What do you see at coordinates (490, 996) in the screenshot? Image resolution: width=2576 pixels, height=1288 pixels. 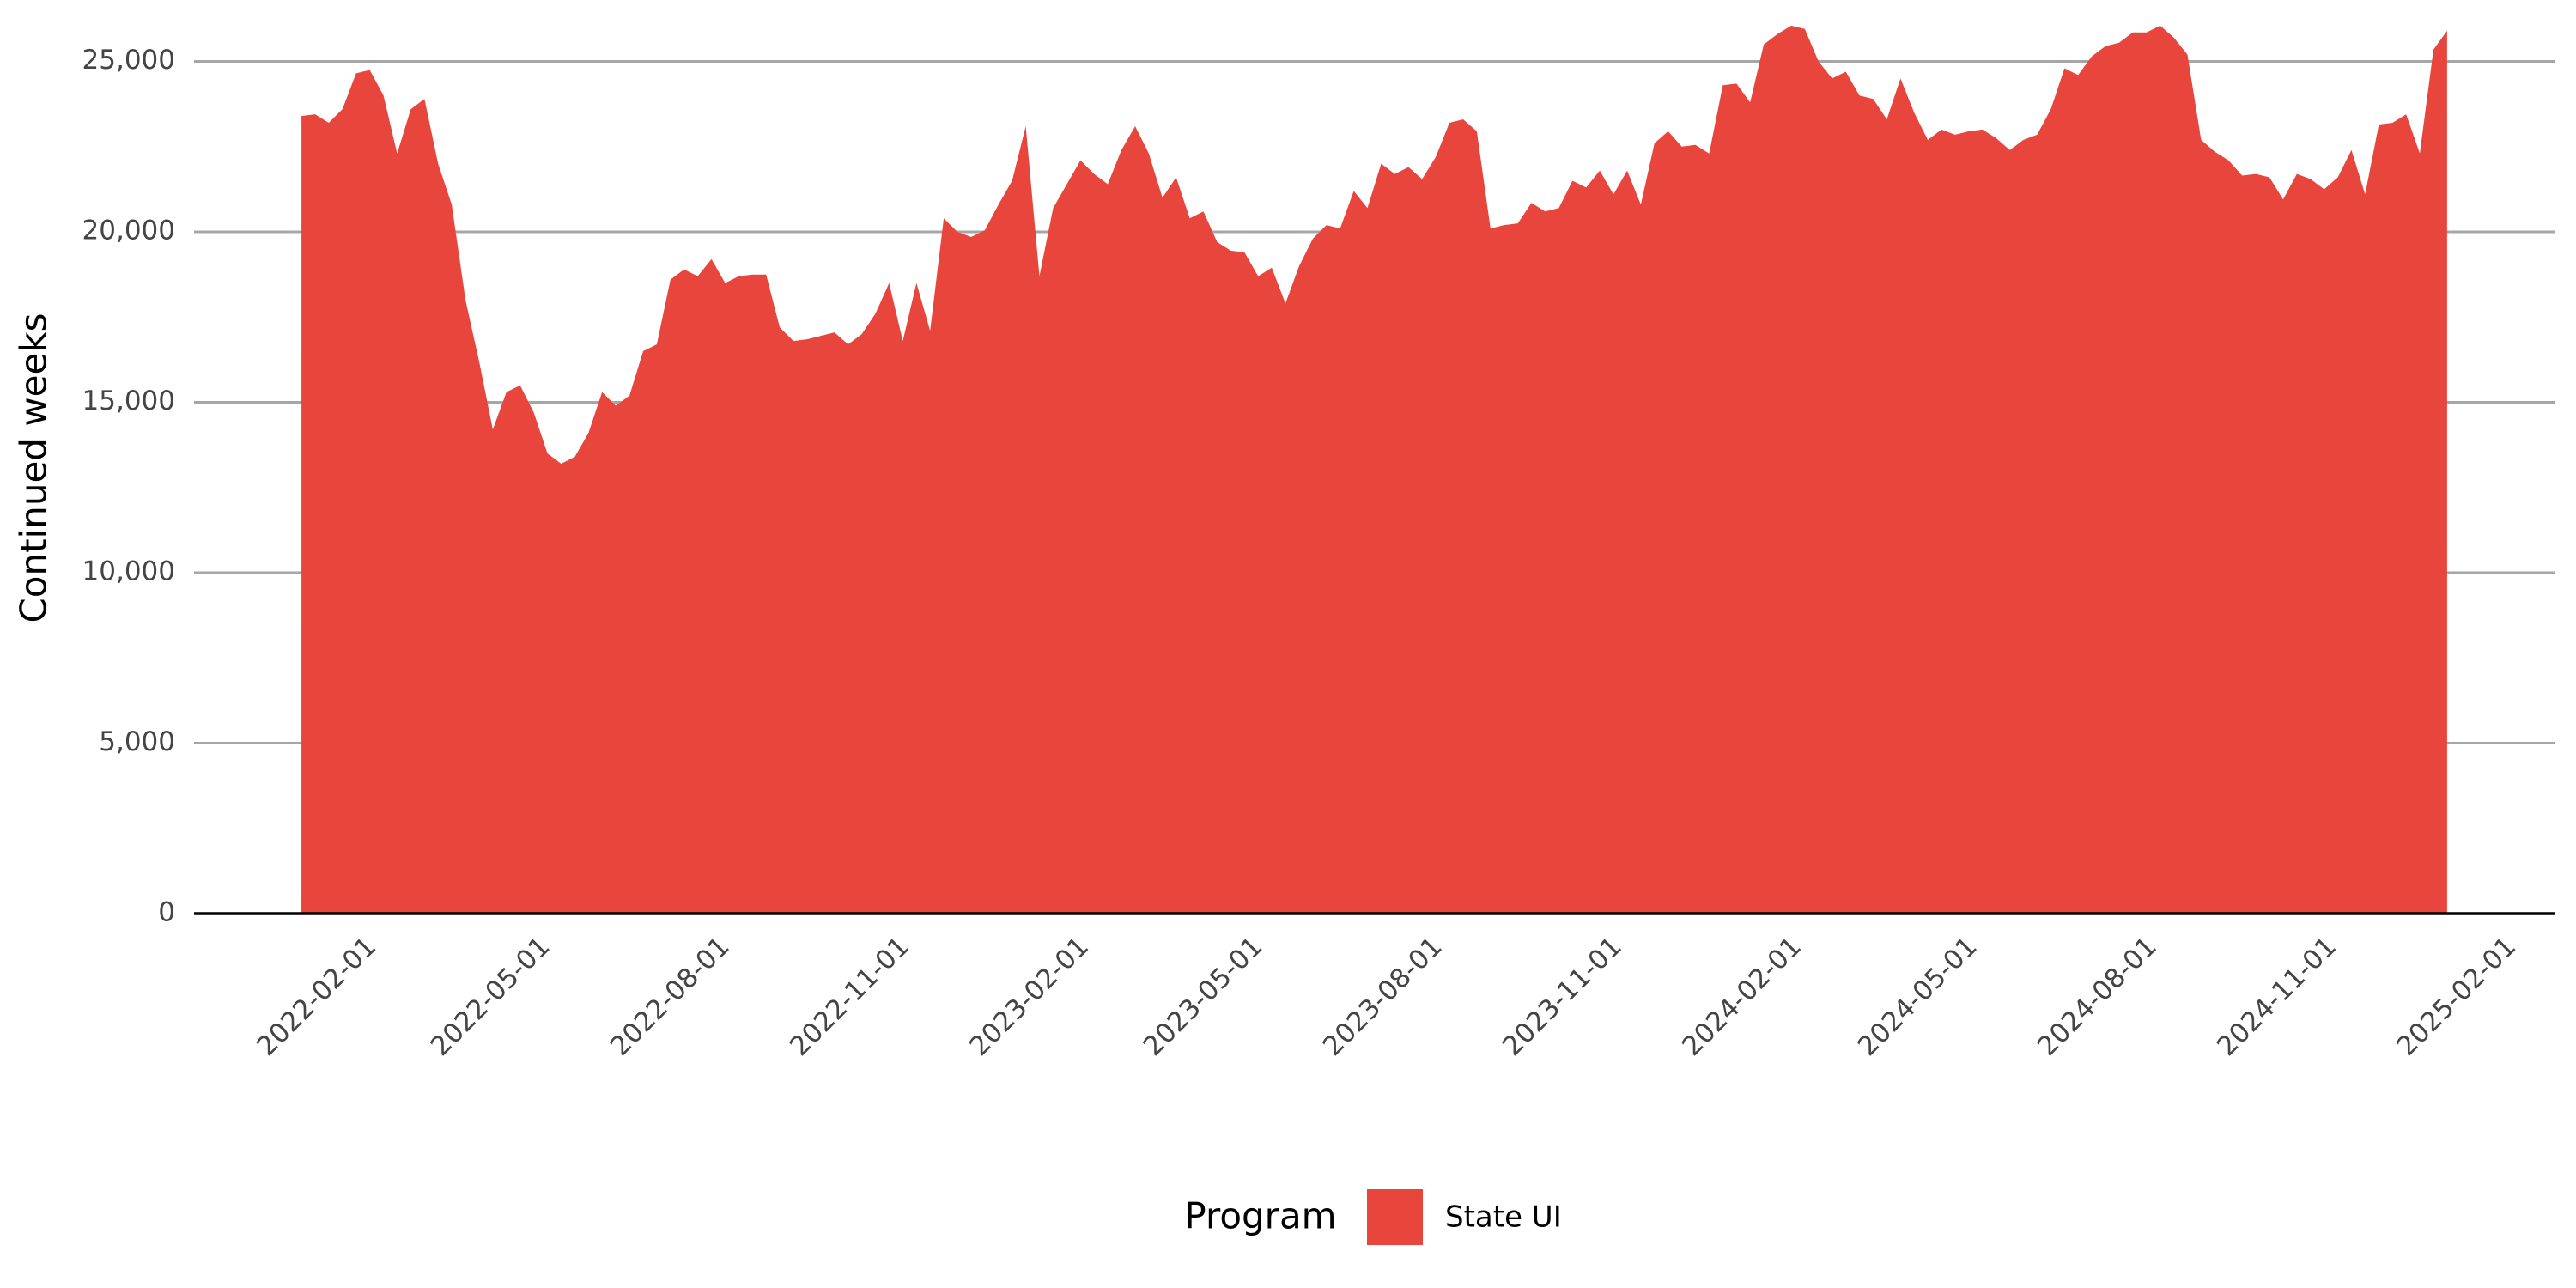 I see `x-tick-label: 2022-05-01` at bounding box center [490, 996].